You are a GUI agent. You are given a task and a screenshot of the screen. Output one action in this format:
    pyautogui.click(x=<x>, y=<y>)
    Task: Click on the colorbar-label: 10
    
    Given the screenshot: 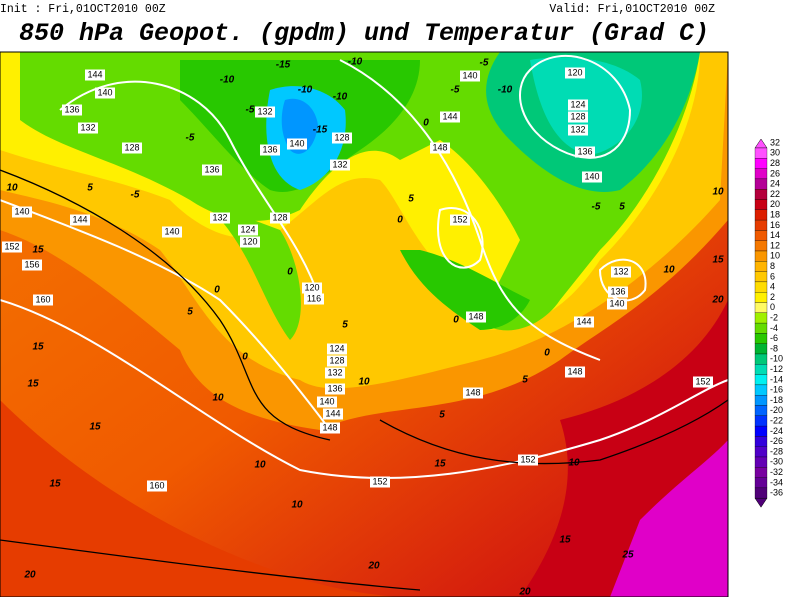 What is the action you would take?
    pyautogui.click(x=775, y=256)
    